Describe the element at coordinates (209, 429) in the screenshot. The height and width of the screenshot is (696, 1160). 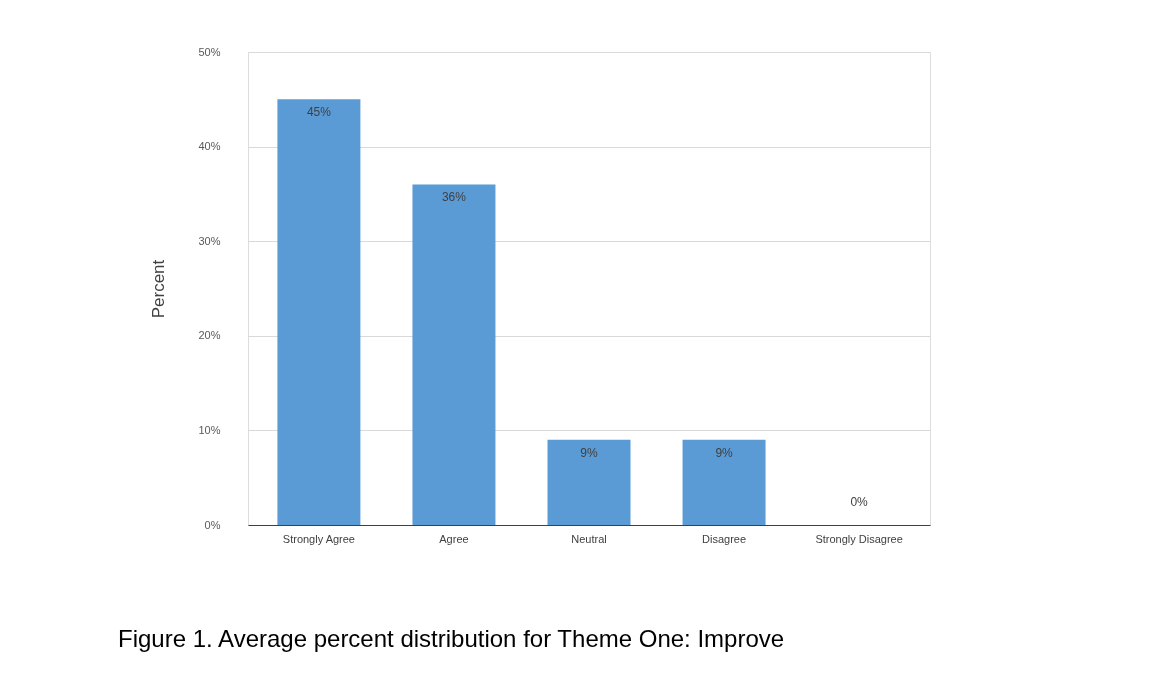
I see `y-tick-label: 10%` at that location.